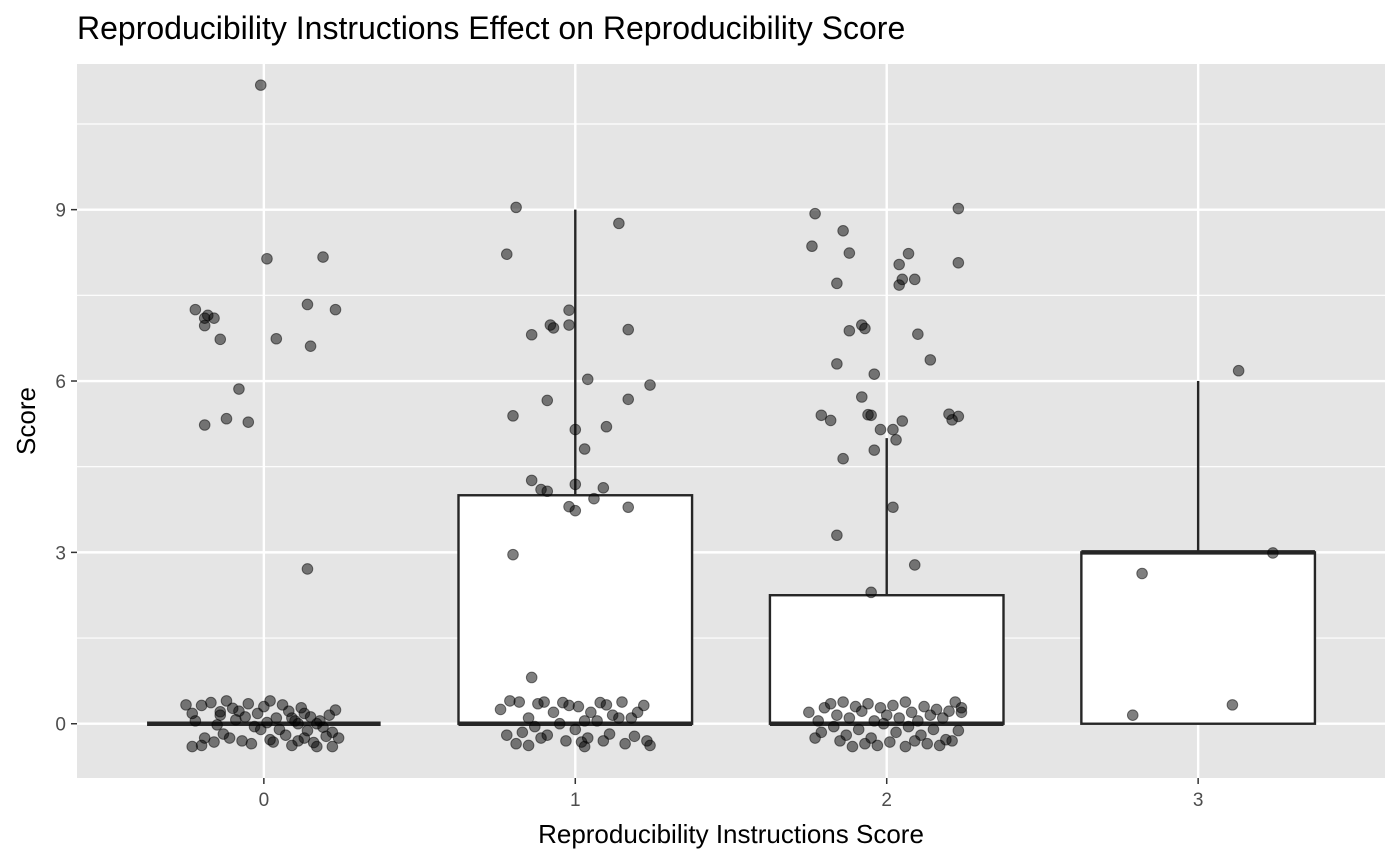  Describe the element at coordinates (60, 211) in the screenshot. I see `y-tick-label: 9` at that location.